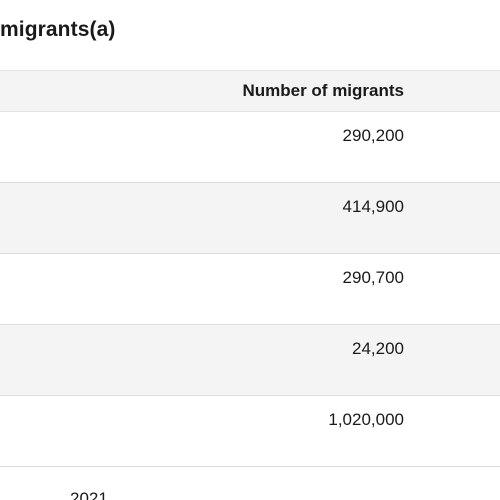  What do you see at coordinates (250, 147) in the screenshot?
I see `table-row: 290,200` at bounding box center [250, 147].